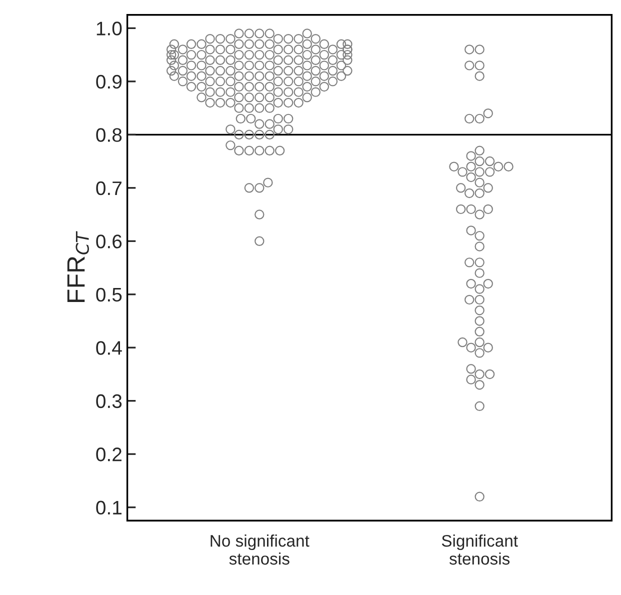 The image size is (621, 595). Describe the element at coordinates (109, 507) in the screenshot. I see `y-tick-label: 0.1` at that location.